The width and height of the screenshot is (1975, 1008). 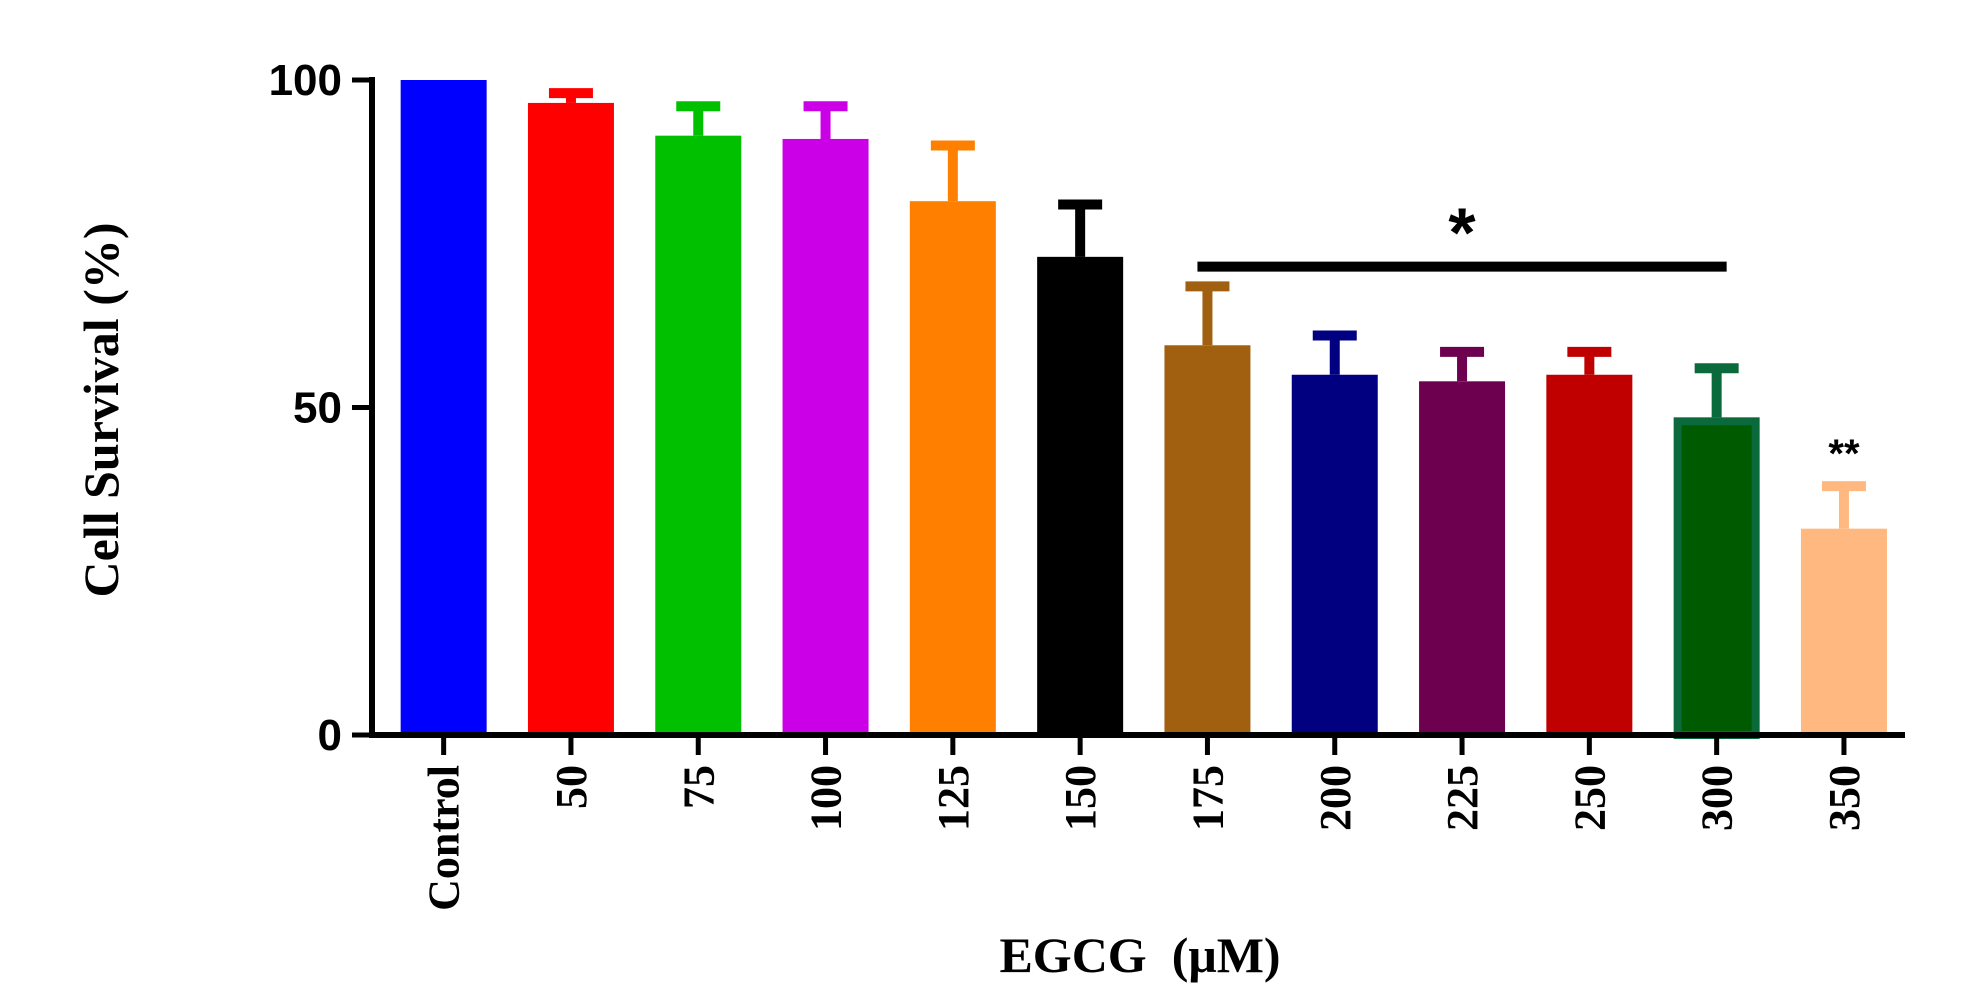 What do you see at coordinates (826, 798) in the screenshot?
I see `x-tick-label: 100` at bounding box center [826, 798].